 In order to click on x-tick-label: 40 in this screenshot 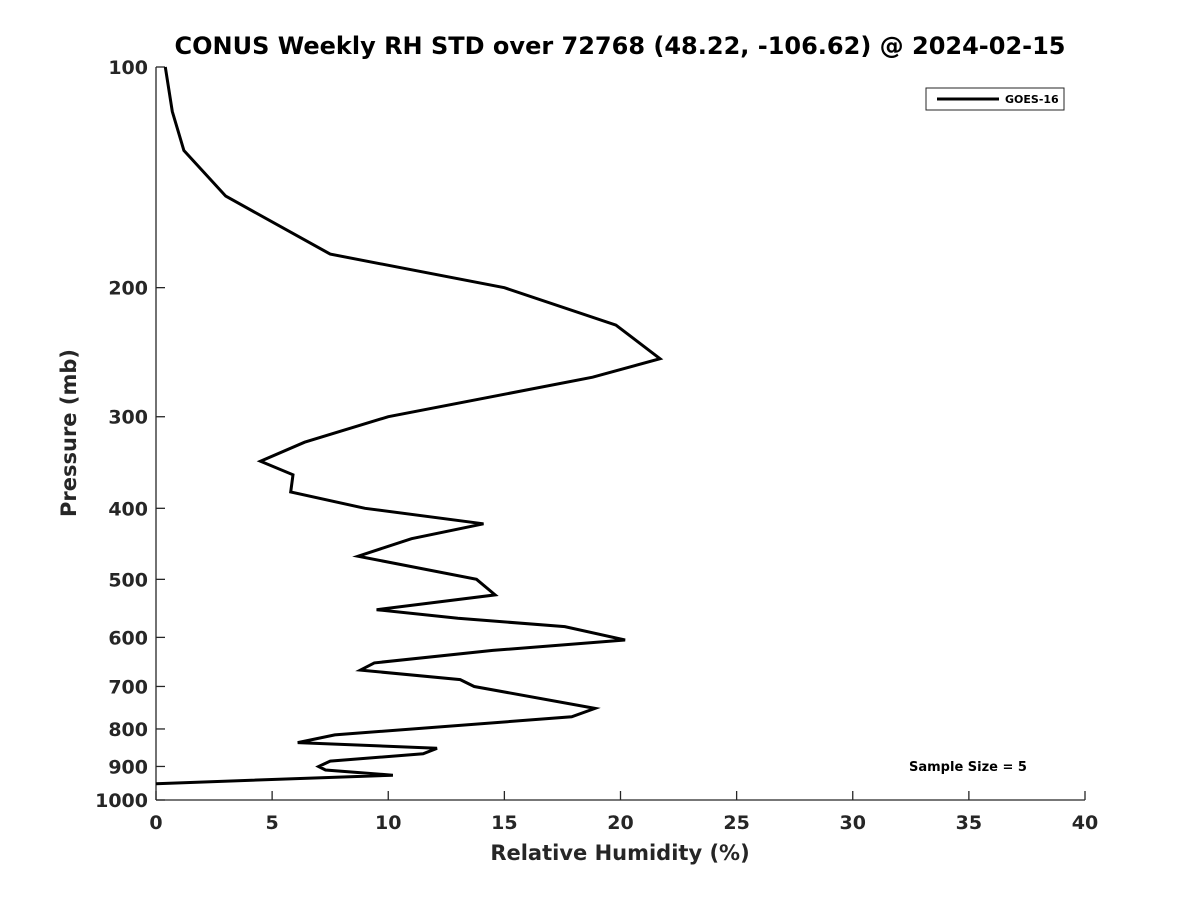, I will do `click(1085, 823)`.